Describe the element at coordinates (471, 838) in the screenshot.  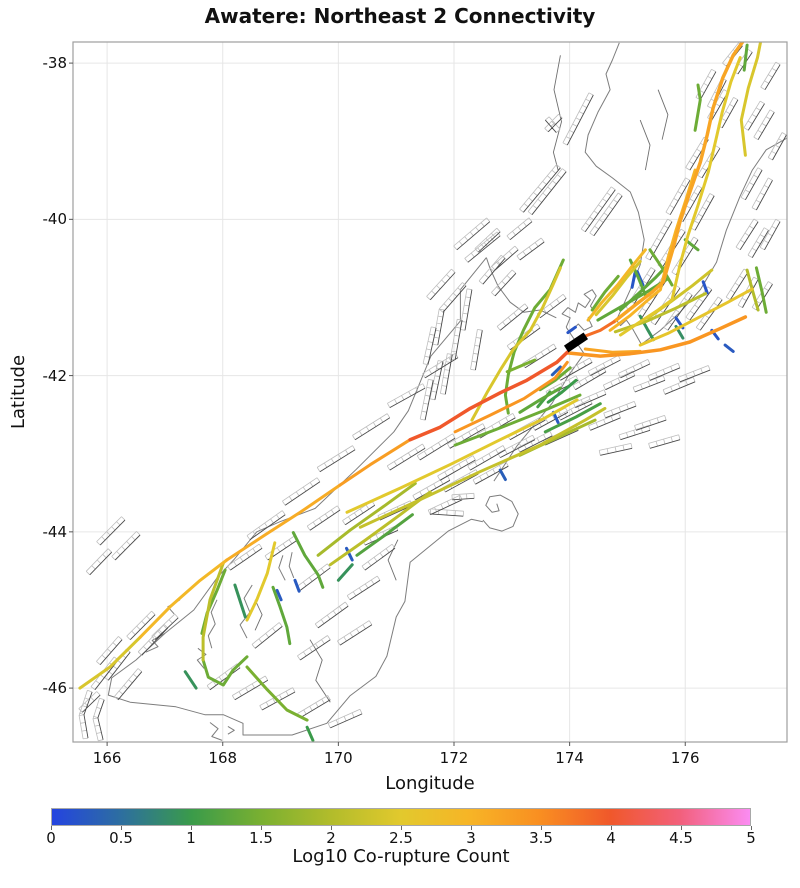
I see `colorbar-tick-label: 3` at that location.